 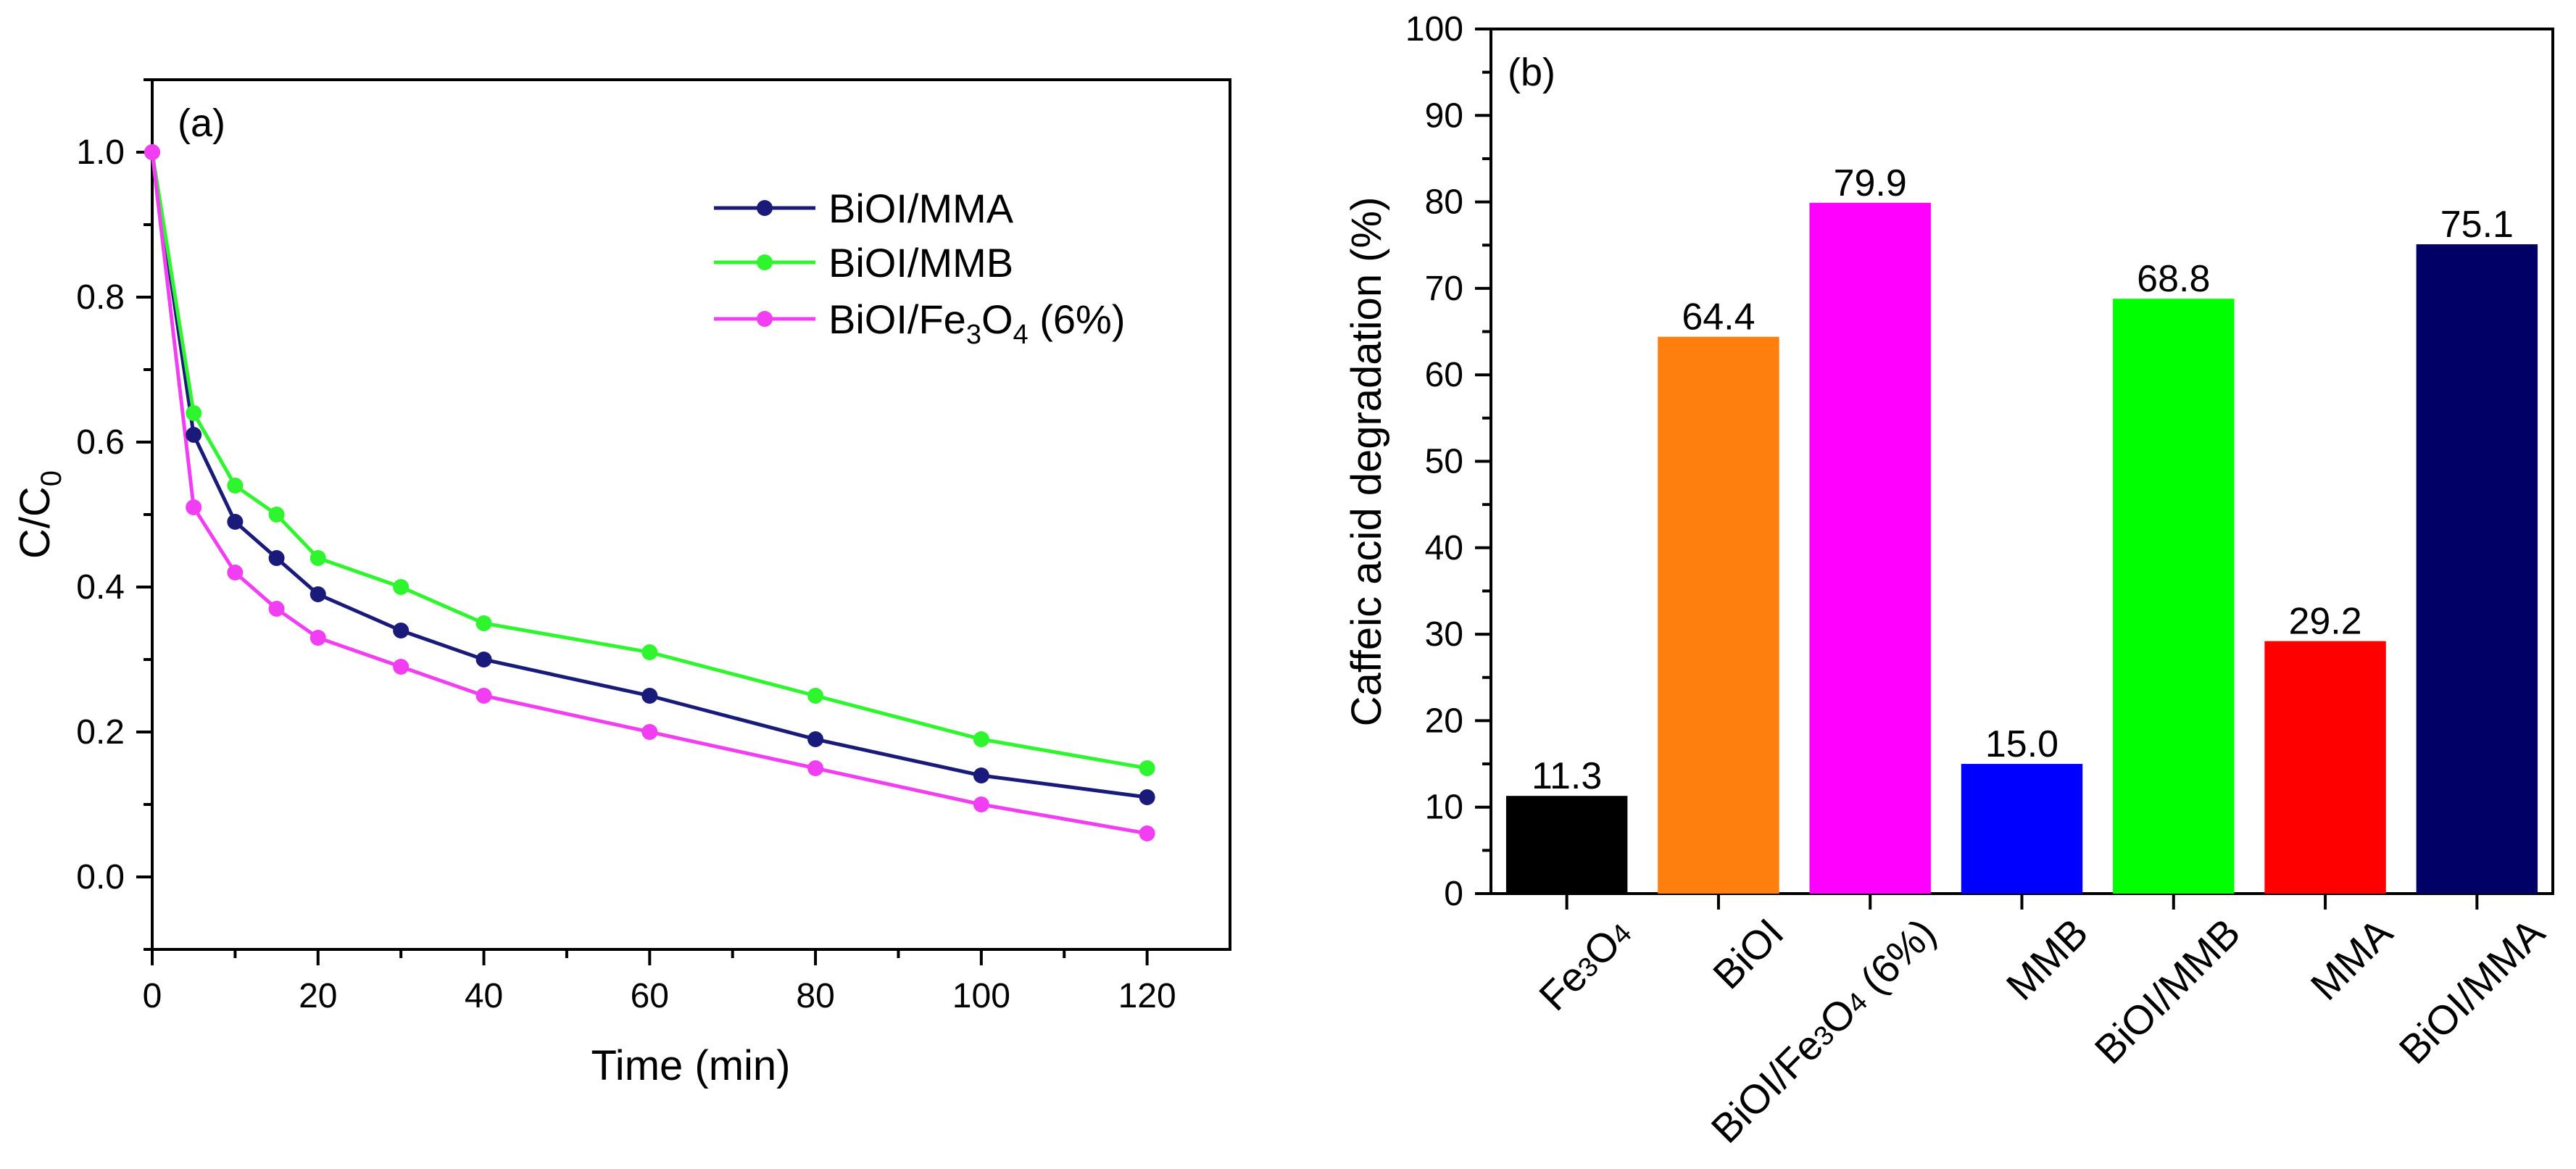 I want to click on legend-marker-bioi-fe3o4, so click(x=765, y=319).